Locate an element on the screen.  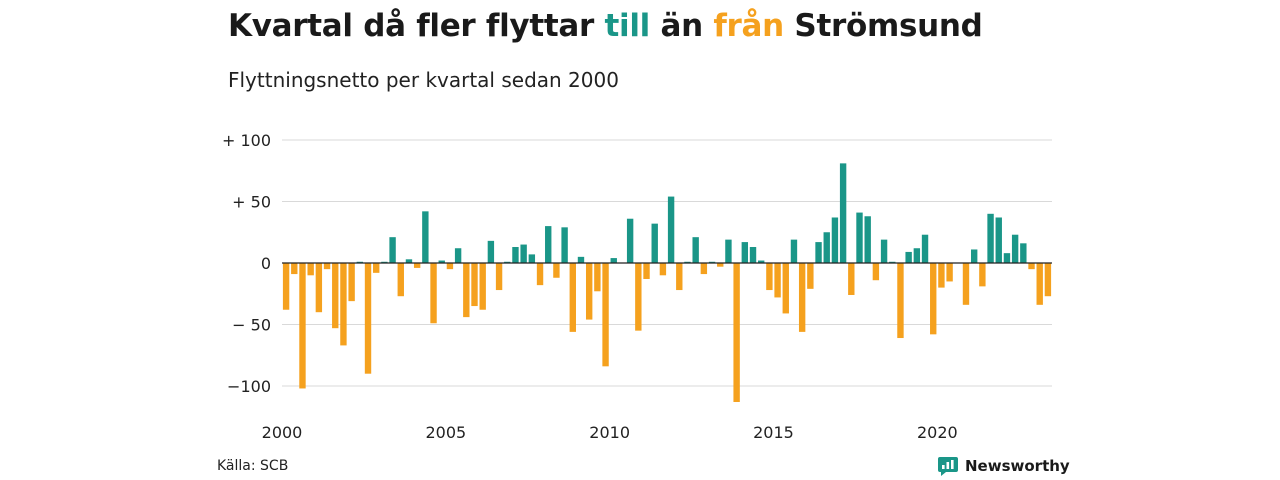
title-part-3: än is located at coordinates (681, 26).